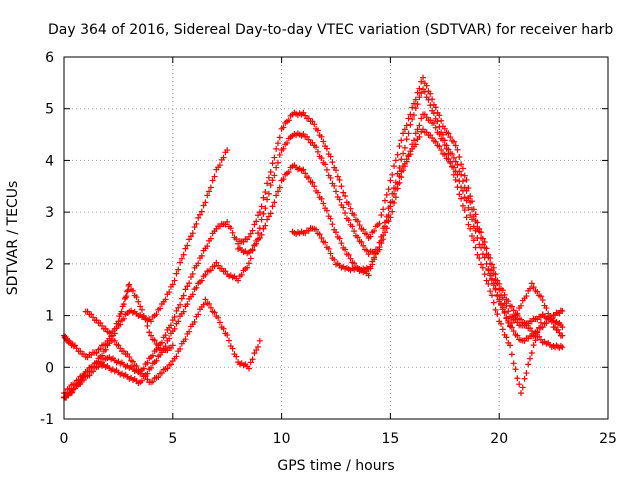 Image resolution: width=640 pixels, height=480 pixels. Describe the element at coordinates (49, 110) in the screenshot. I see `y-tick-label: 5` at that location.